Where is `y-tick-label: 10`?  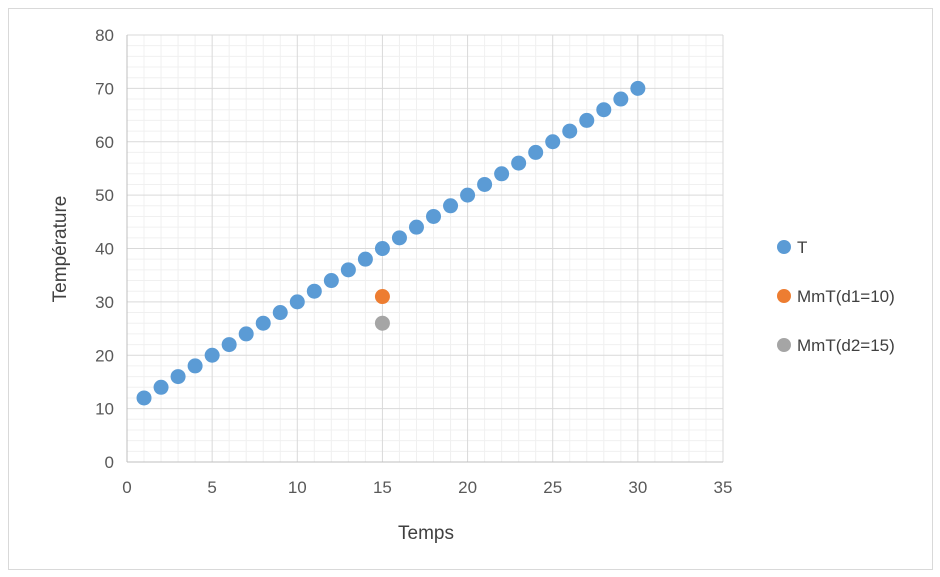 y-tick-label: 10 is located at coordinates (104, 409).